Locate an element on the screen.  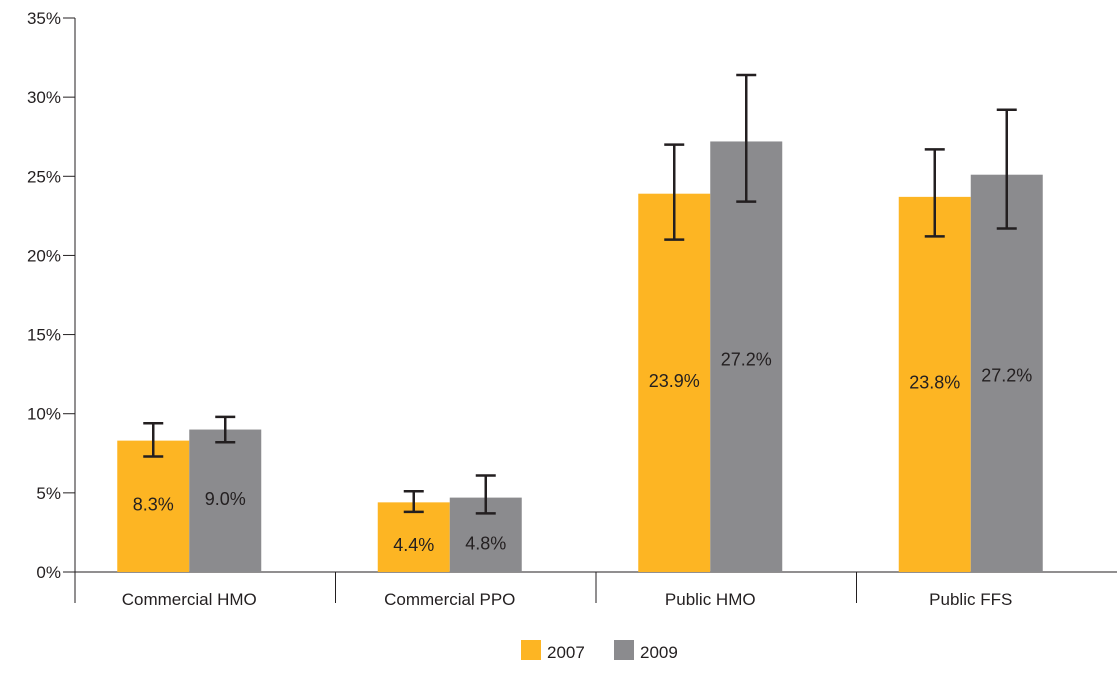
category-label: Commercial PPO is located at coordinates (449, 599).